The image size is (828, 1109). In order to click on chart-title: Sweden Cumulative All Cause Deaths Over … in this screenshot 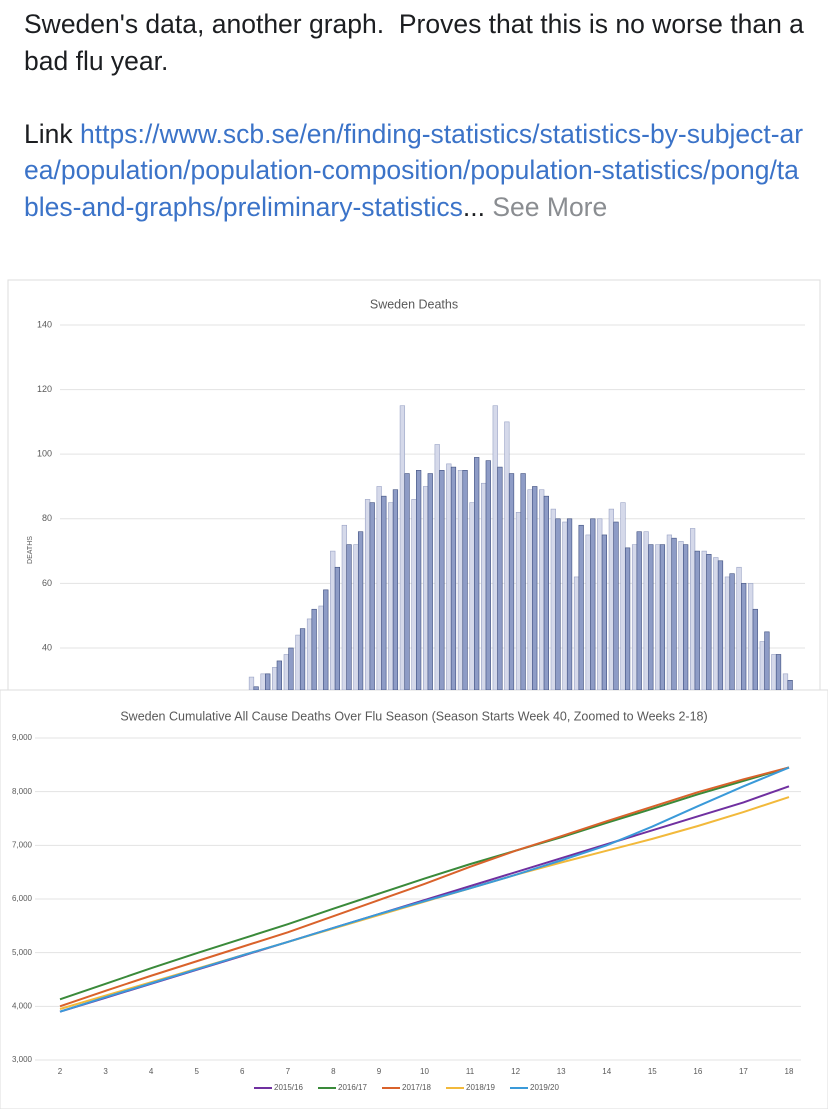, I will do `click(413, 716)`.